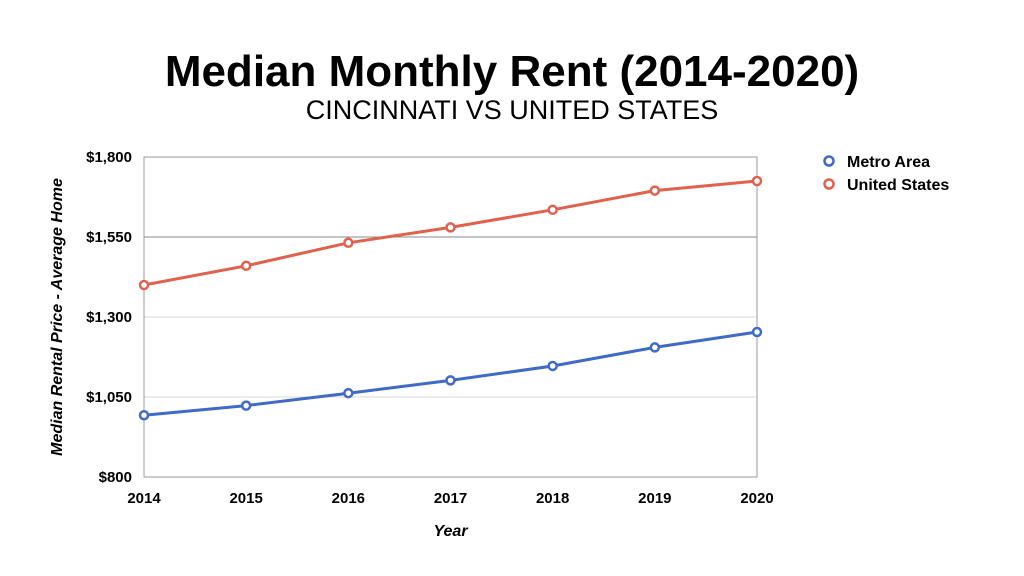 This screenshot has width=1024, height=576. Describe the element at coordinates (512, 110) in the screenshot. I see `chart-subtitle: CINCINNATI VS UNITED STATES` at that location.